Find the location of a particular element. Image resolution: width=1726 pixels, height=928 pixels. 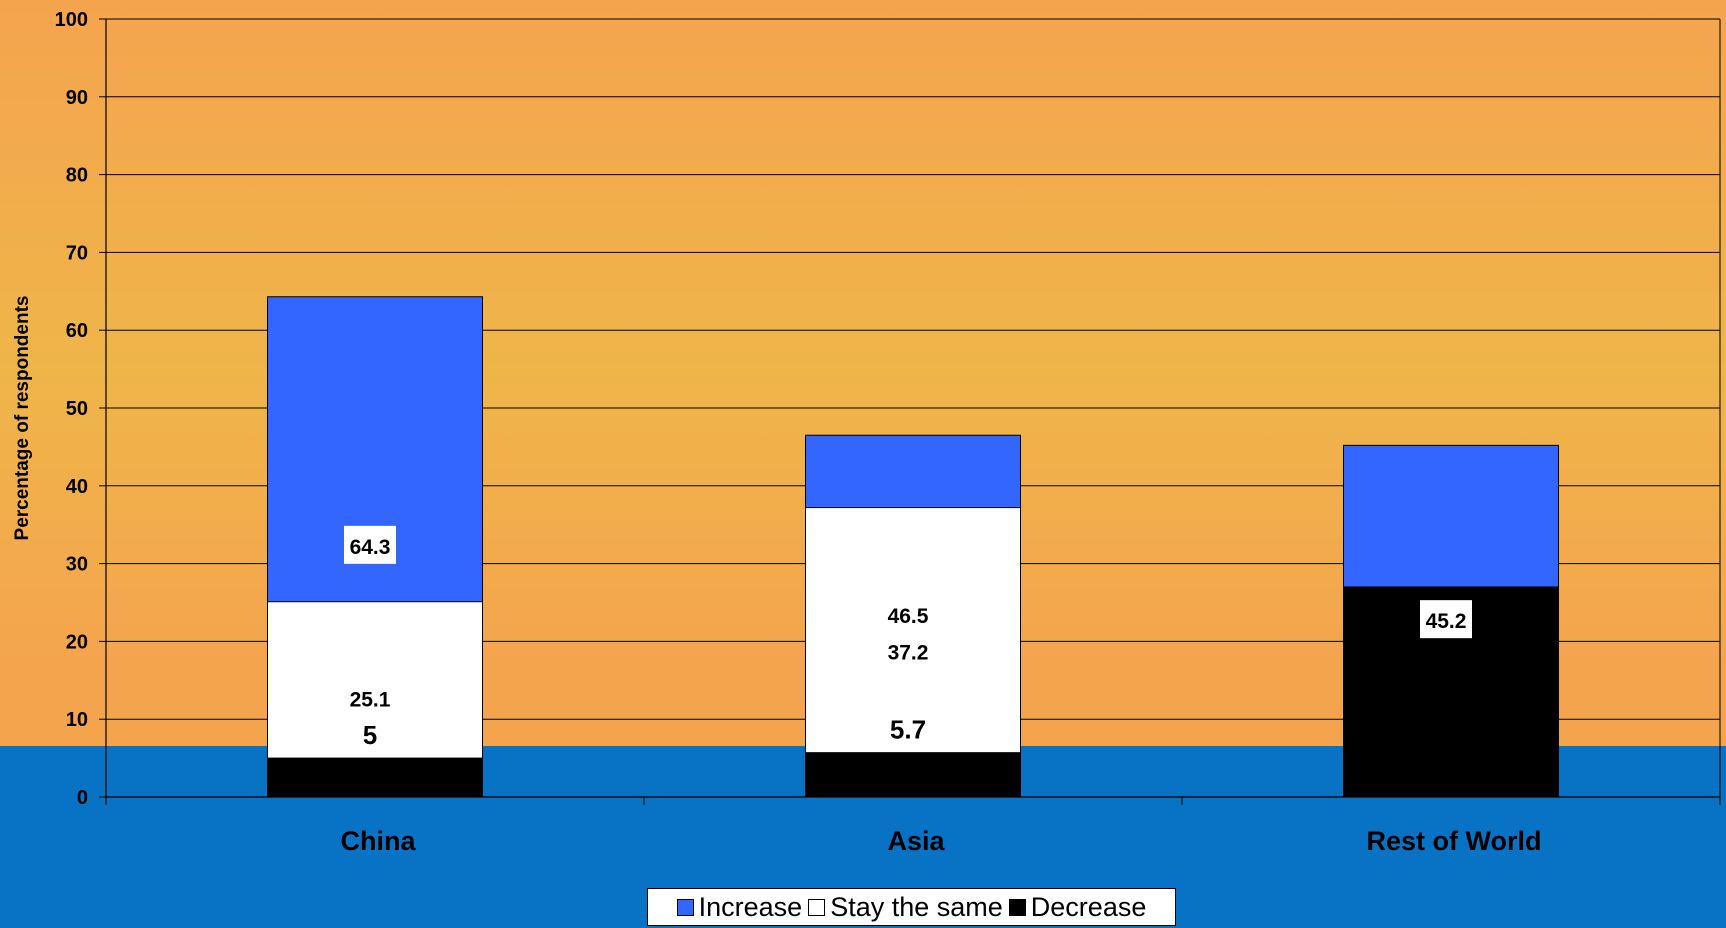

data-label-increase: 45.2 is located at coordinates (1446, 621).